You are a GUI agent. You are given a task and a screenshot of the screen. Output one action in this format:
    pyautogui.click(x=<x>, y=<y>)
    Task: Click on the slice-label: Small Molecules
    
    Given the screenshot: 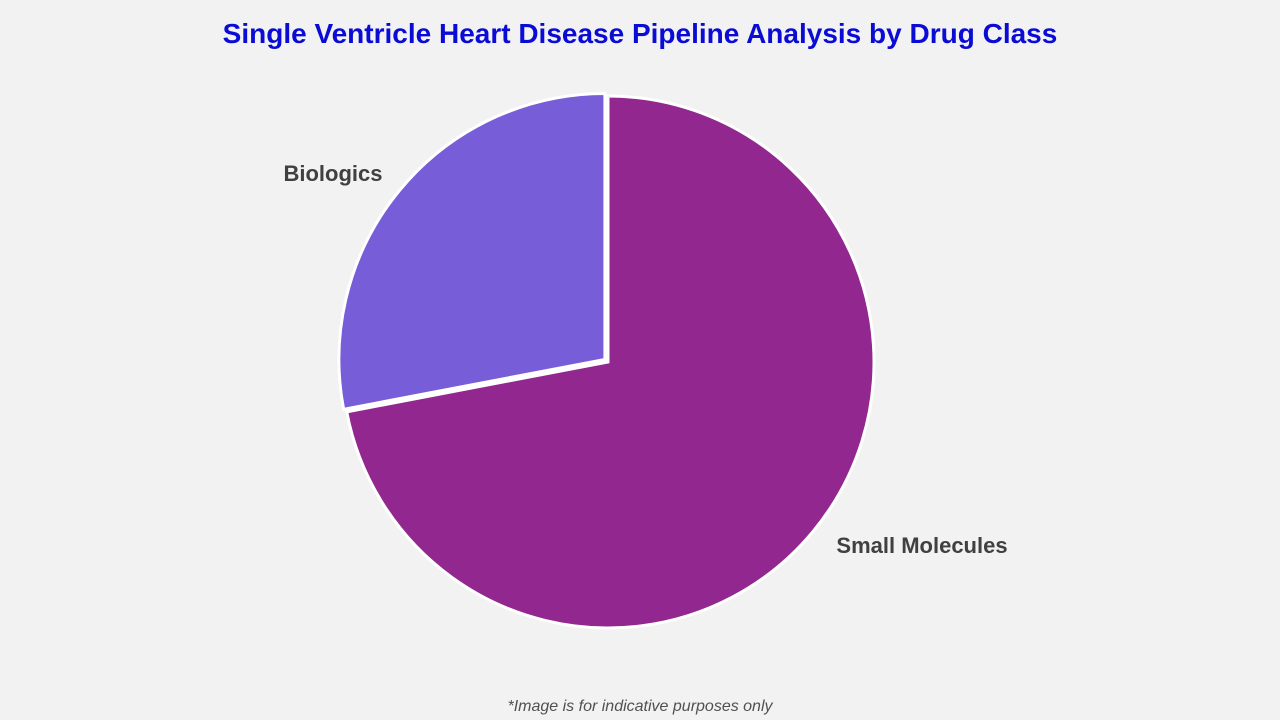 What is the action you would take?
    pyautogui.click(x=921, y=545)
    